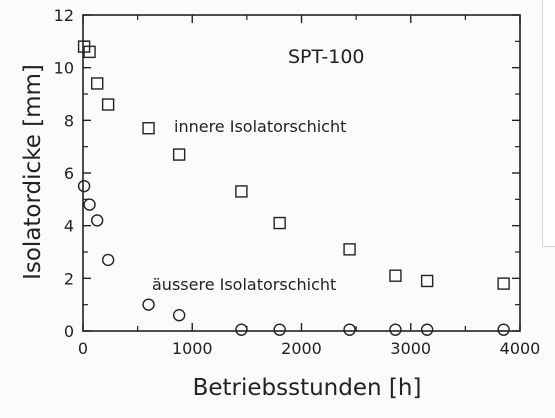  I want to click on y-tick-label: 0, so click(69, 331).